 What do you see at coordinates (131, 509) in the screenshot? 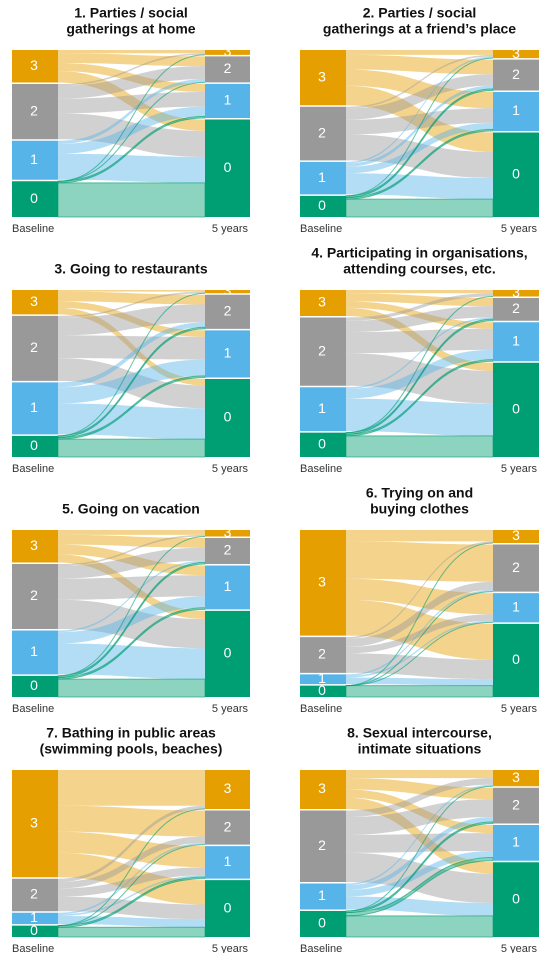
I see `chart-title: 5. Going on vacation` at bounding box center [131, 509].